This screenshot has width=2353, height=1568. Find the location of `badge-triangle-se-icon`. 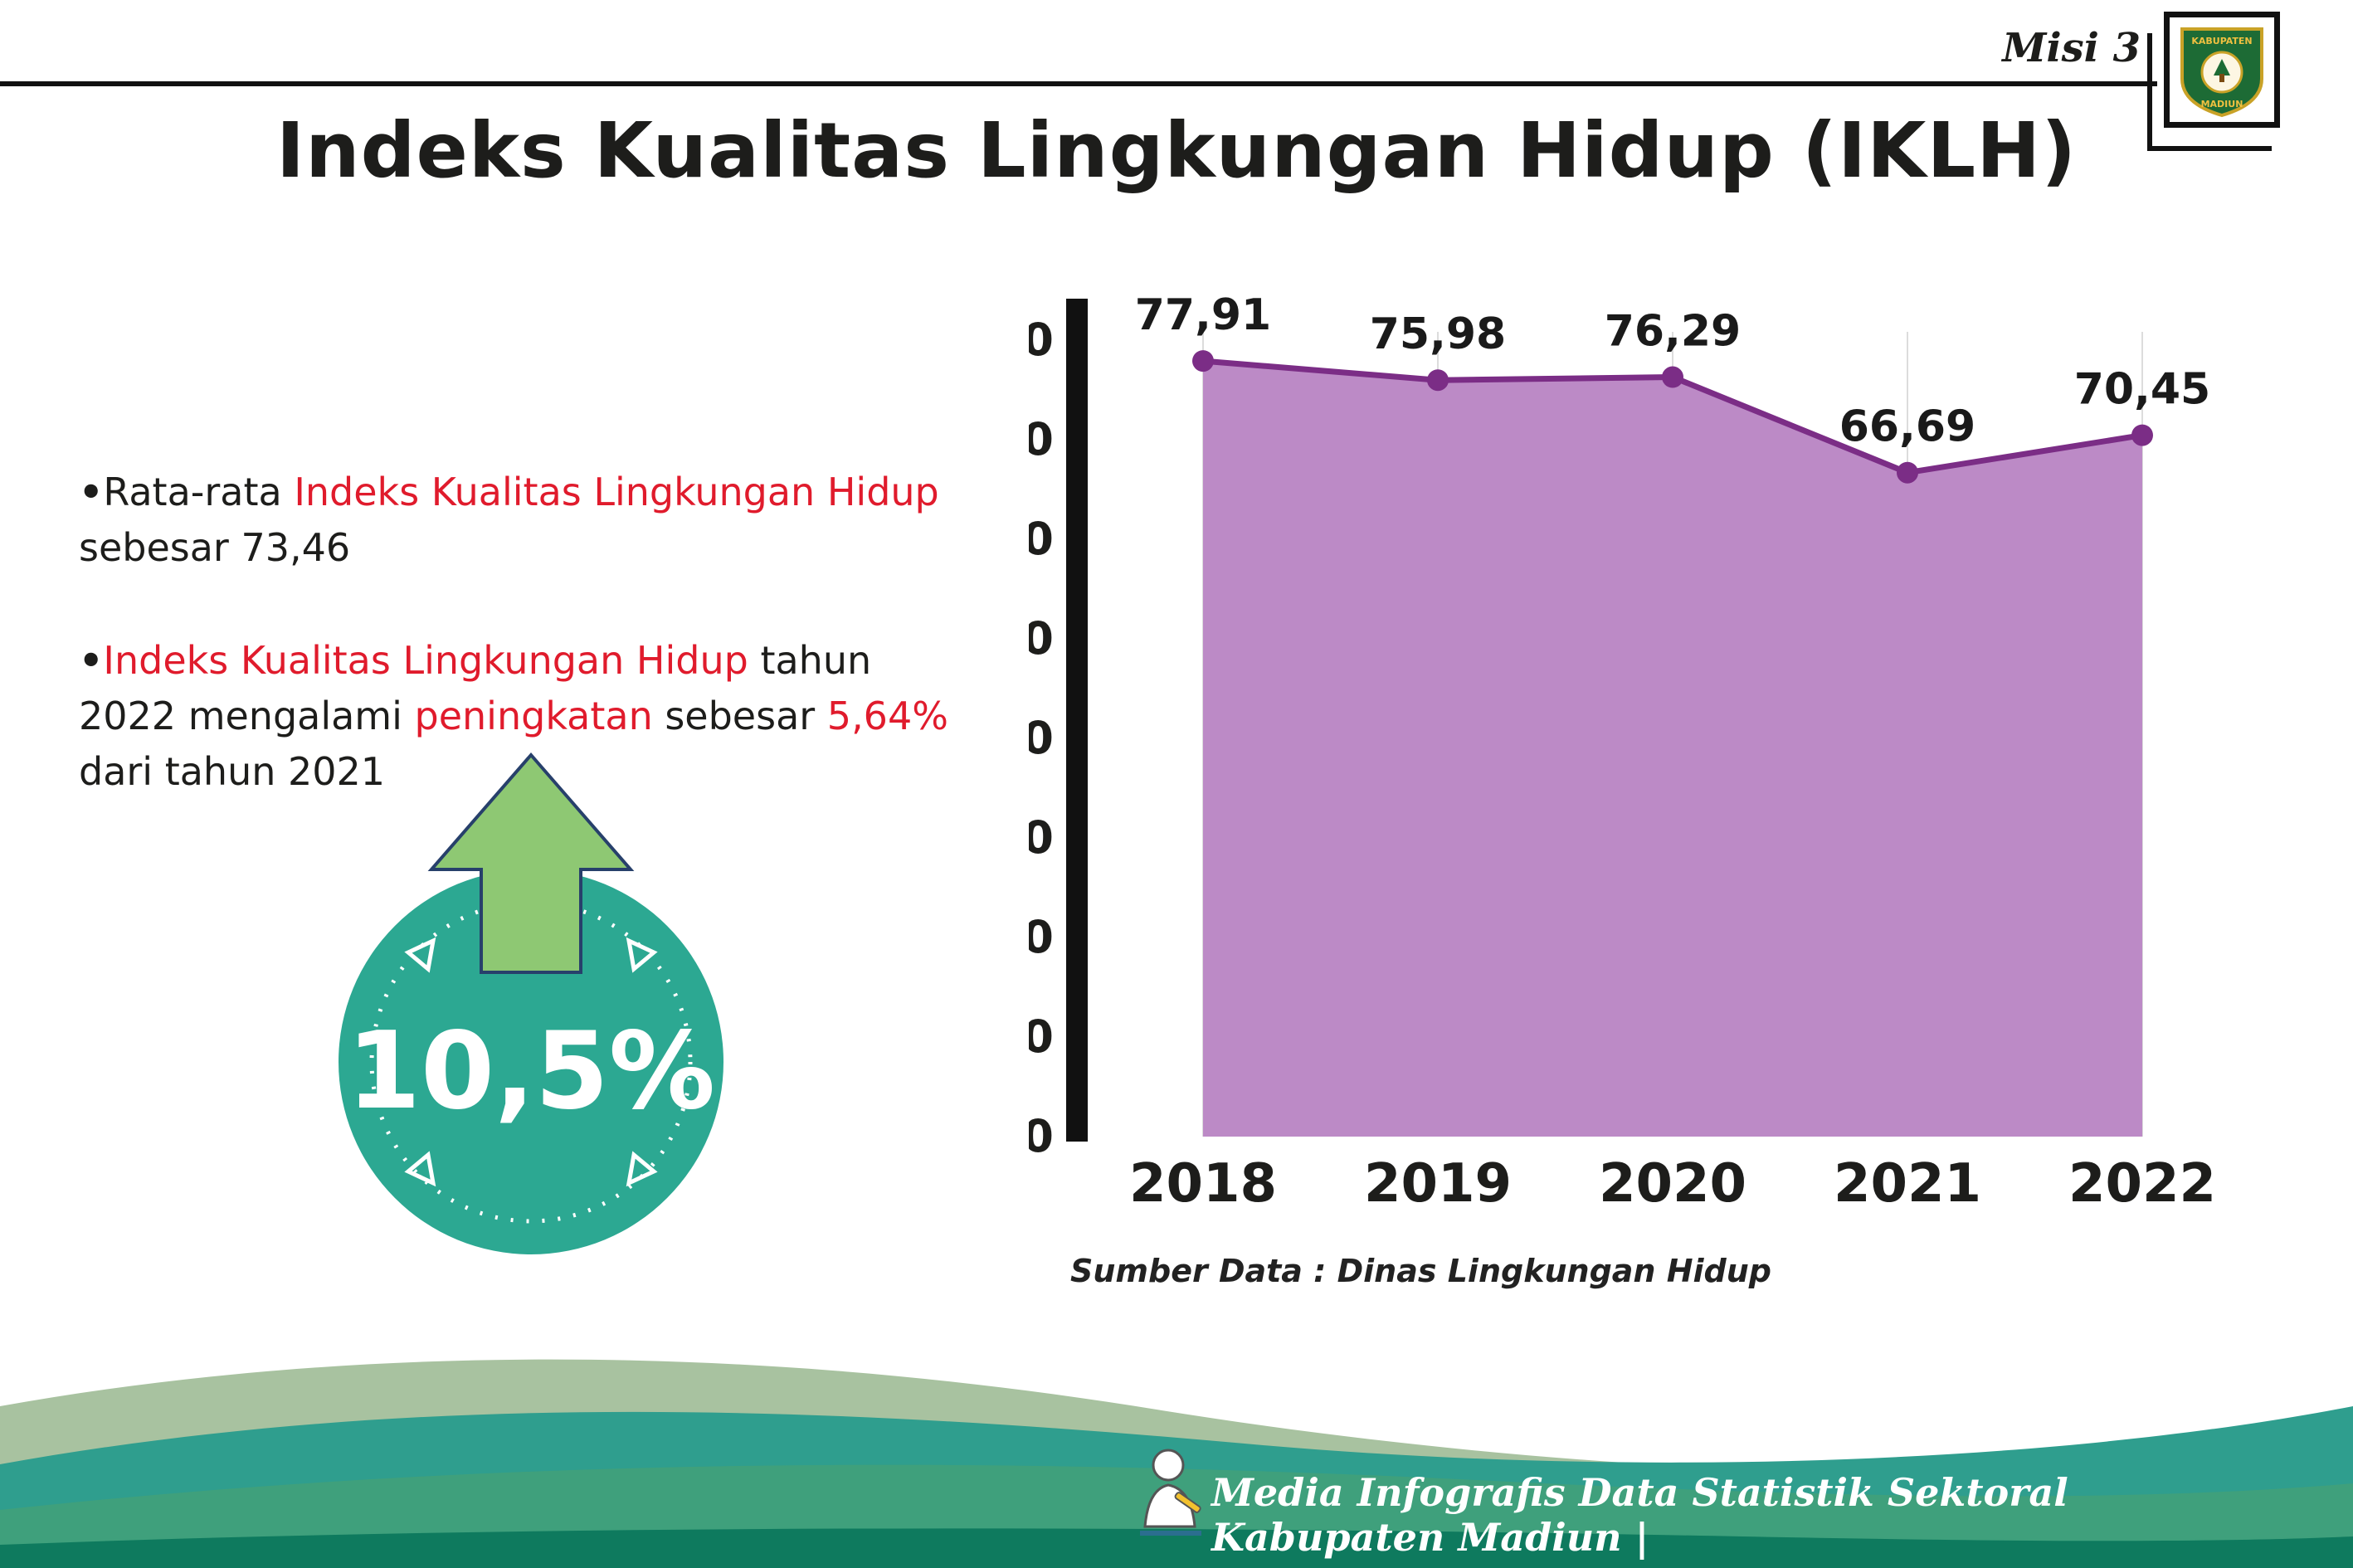

badge-triangle-se-icon is located at coordinates (642, 1169).